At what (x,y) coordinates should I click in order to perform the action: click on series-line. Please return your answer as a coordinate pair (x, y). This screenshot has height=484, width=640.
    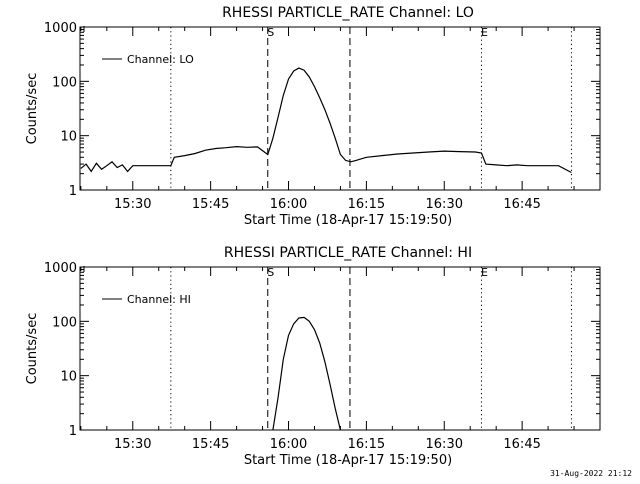
    Looking at the image, I should click on (306, 373).